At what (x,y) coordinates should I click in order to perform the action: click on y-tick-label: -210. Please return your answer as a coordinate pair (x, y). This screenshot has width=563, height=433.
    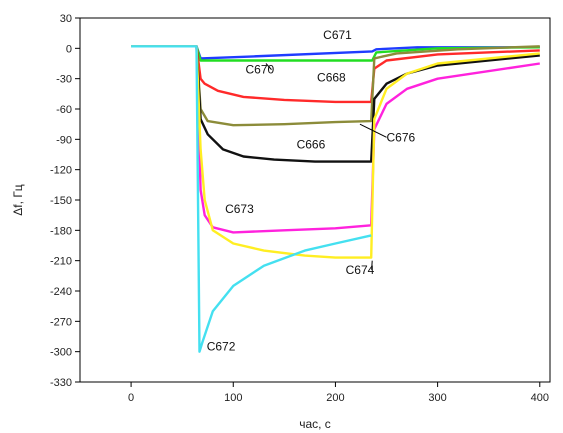
    Looking at the image, I should click on (61, 262).